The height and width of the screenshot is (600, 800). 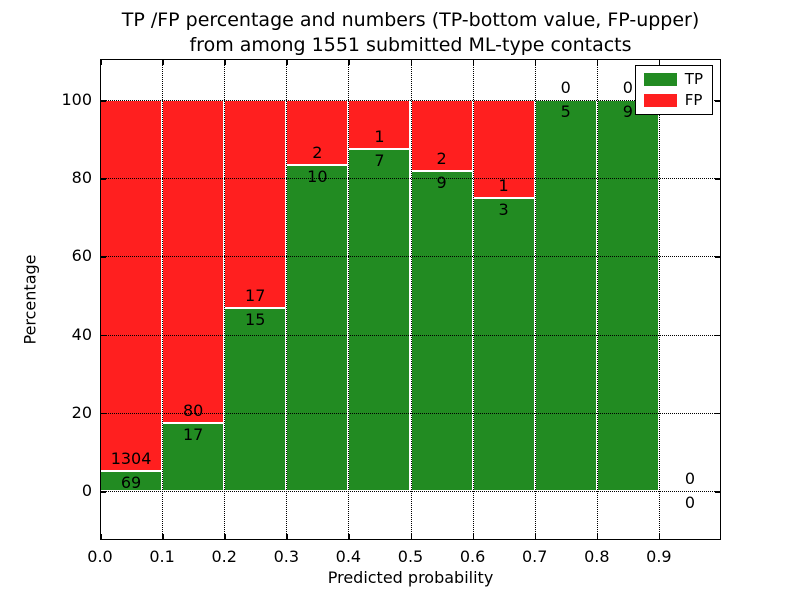 What do you see at coordinates (81, 412) in the screenshot?
I see `y-tick-label: 20` at bounding box center [81, 412].